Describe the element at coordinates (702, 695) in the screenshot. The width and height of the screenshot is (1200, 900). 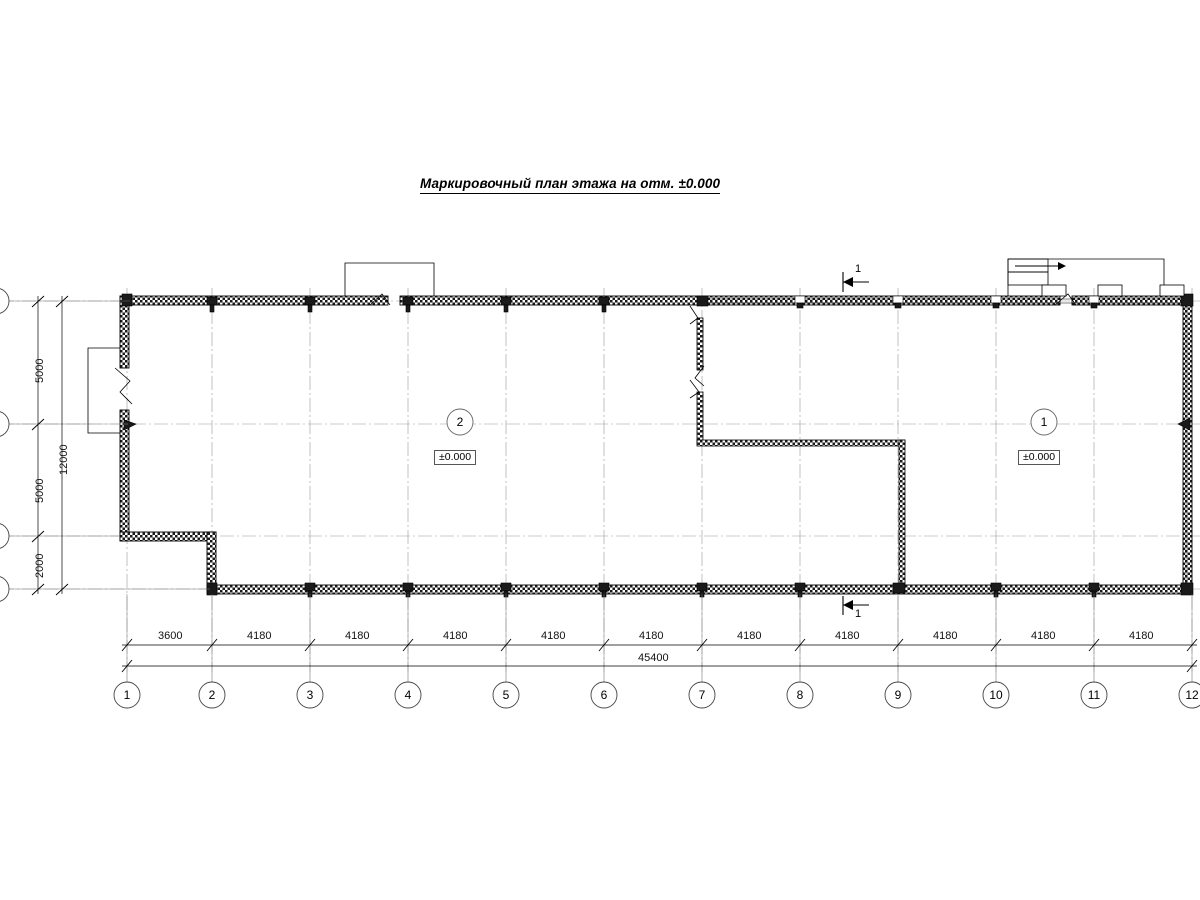
I see `grid-bubble-7: 7` at that location.